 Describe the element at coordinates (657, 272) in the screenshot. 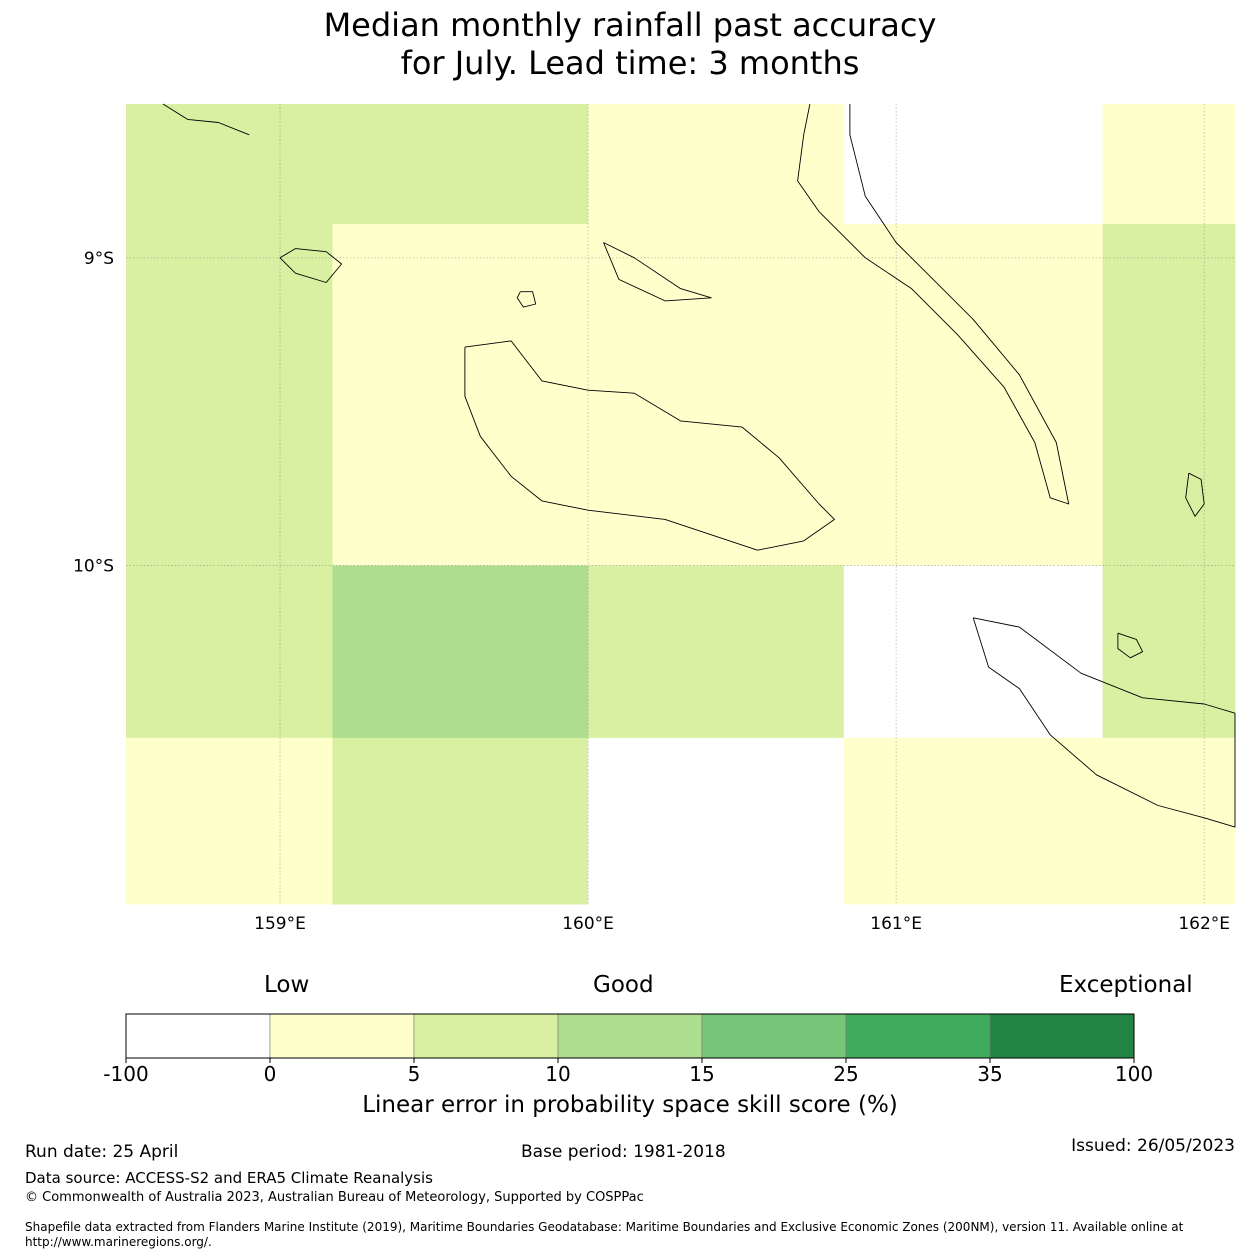

I see `coastline-florida-islands` at that location.